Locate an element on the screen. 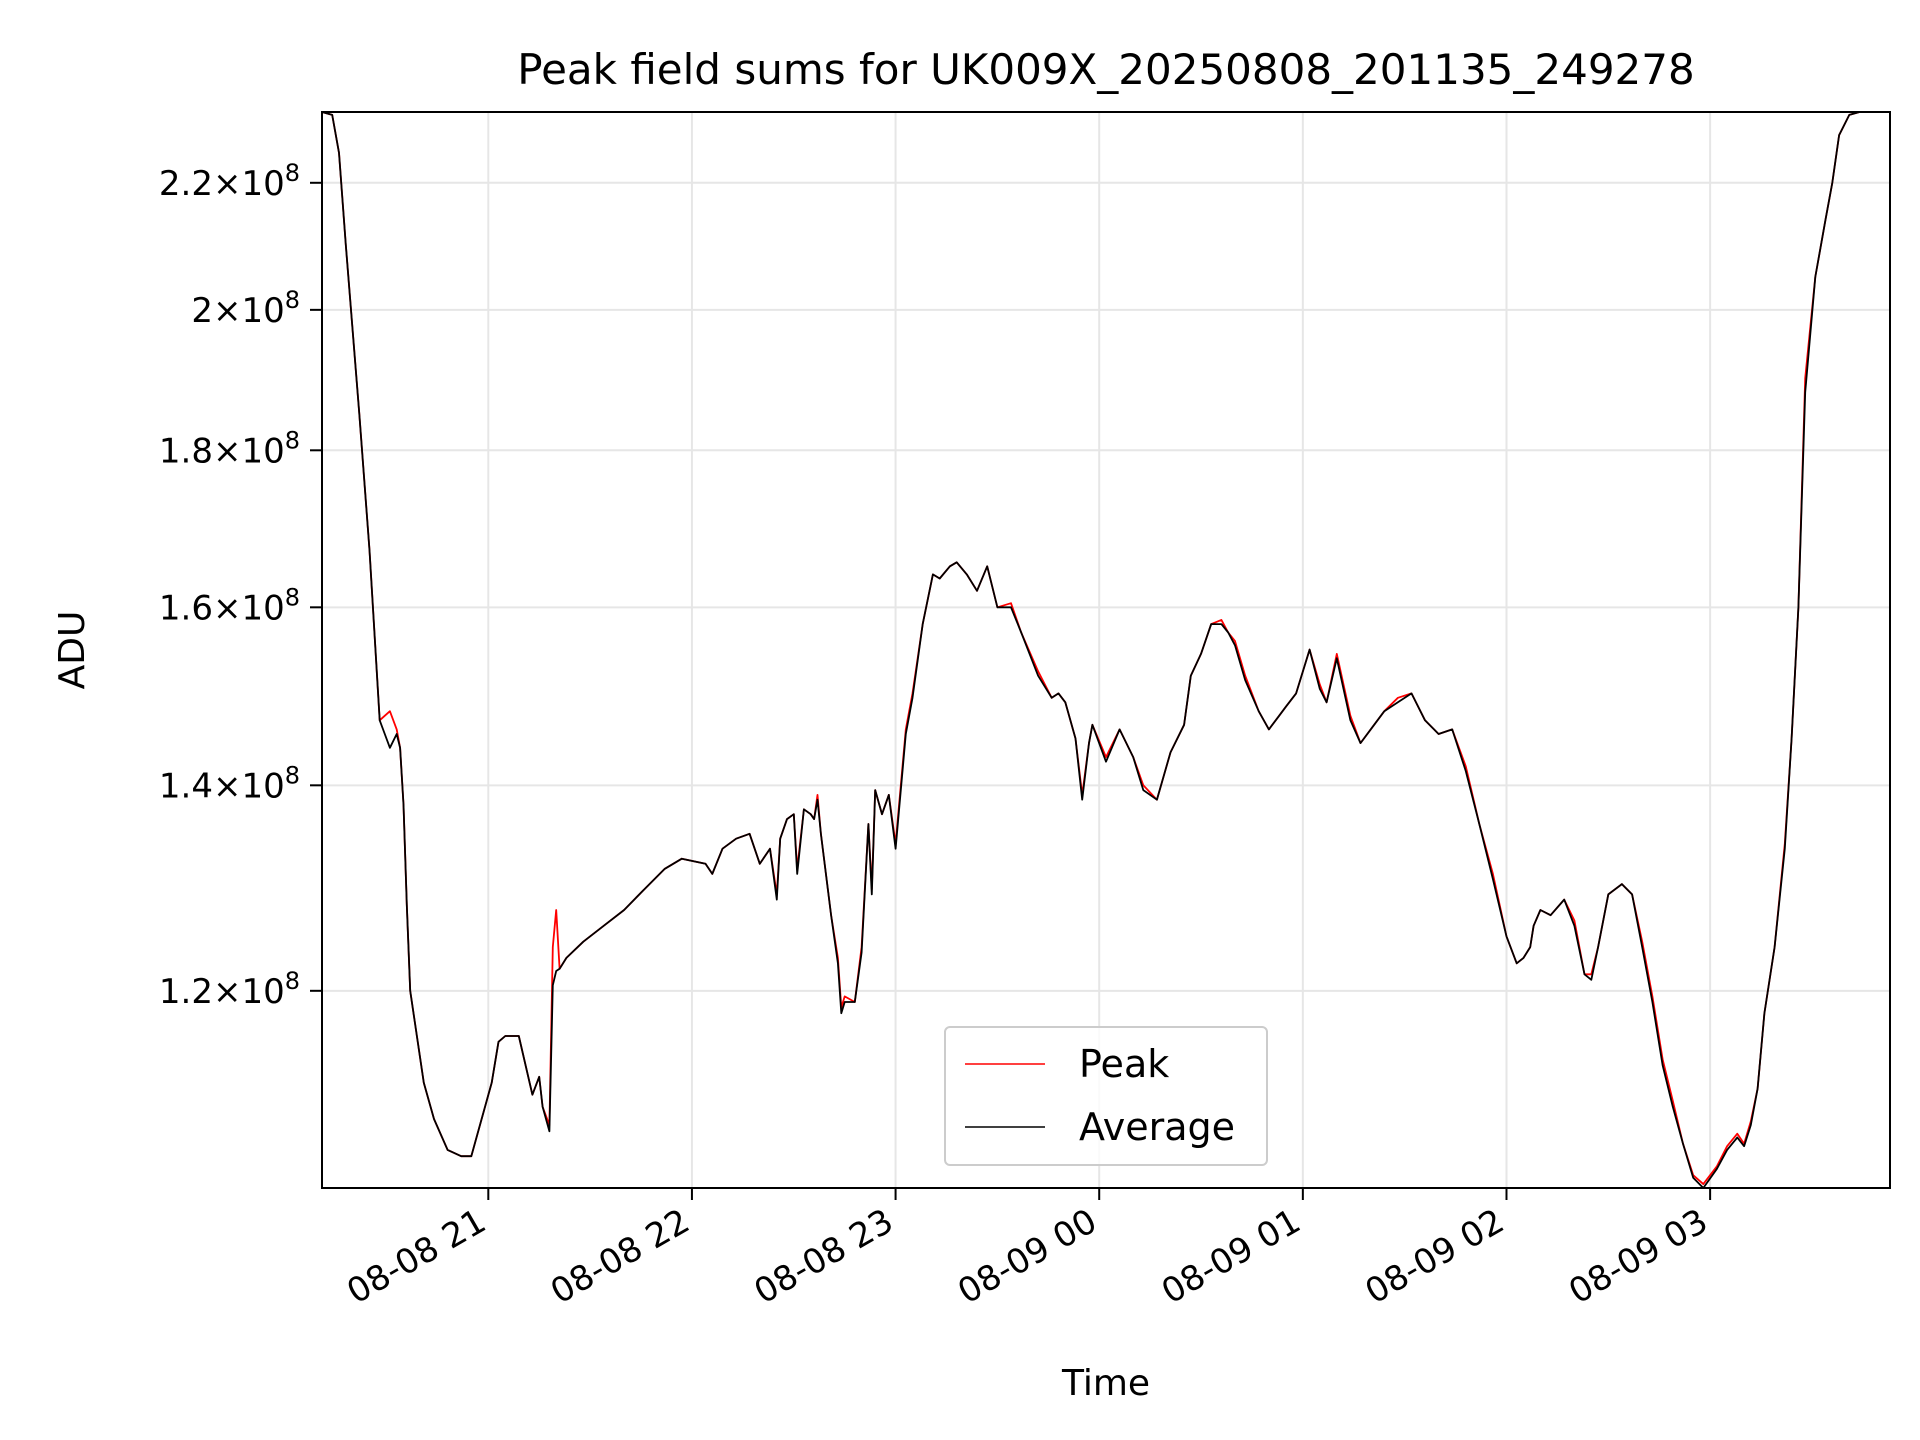 Image resolution: width=1920 pixels, height=1440 pixels. y-tick-mantissa: 1.8 is located at coordinates (186, 451).